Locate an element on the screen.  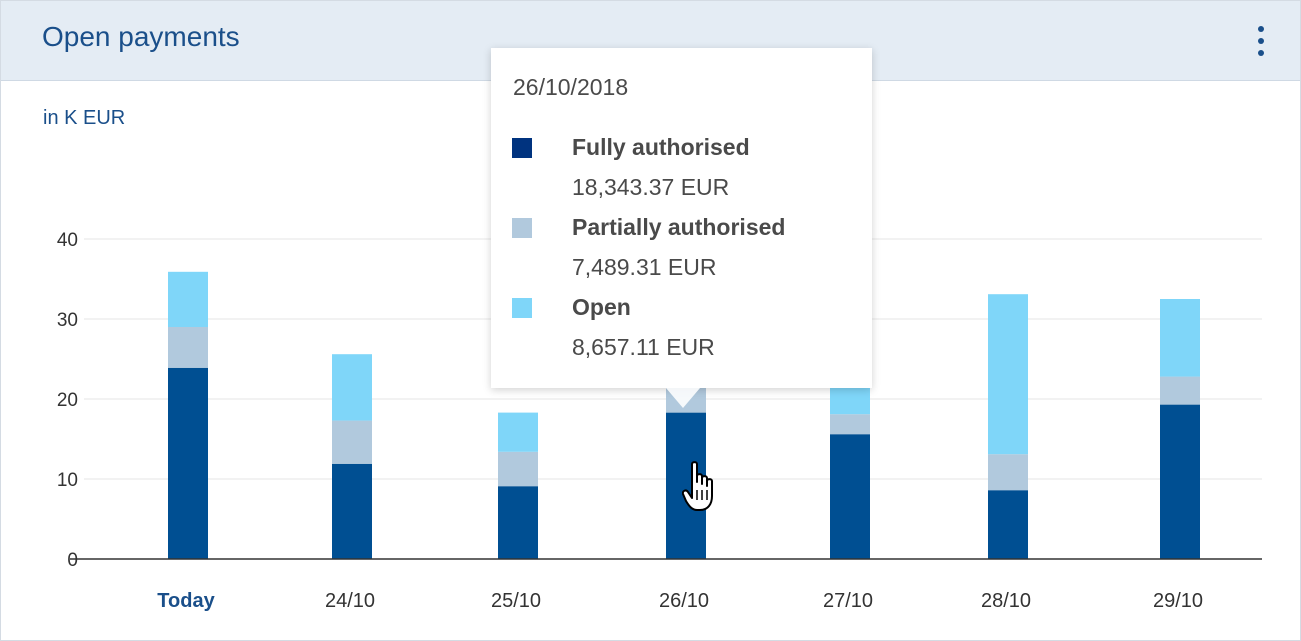
x-tick-label: 29/10 is located at coordinates (1178, 601).